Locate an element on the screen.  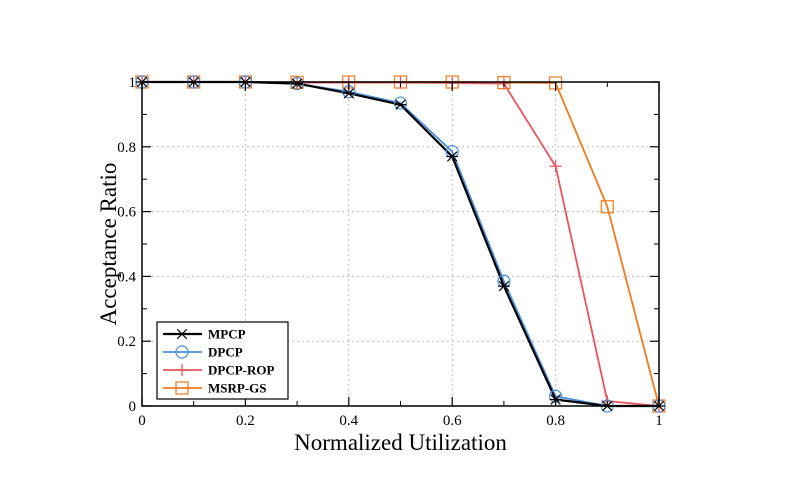
legend-label-dpcp: DPCP is located at coordinates (225, 352).